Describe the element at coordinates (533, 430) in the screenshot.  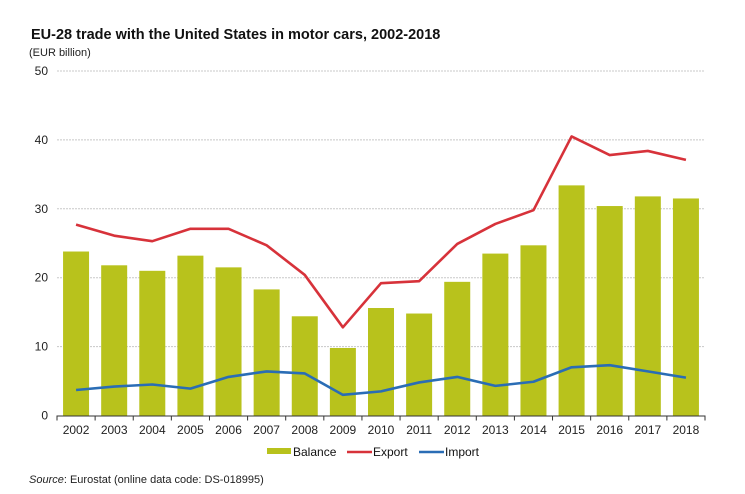
I see `x-tick-label: 2014` at that location.